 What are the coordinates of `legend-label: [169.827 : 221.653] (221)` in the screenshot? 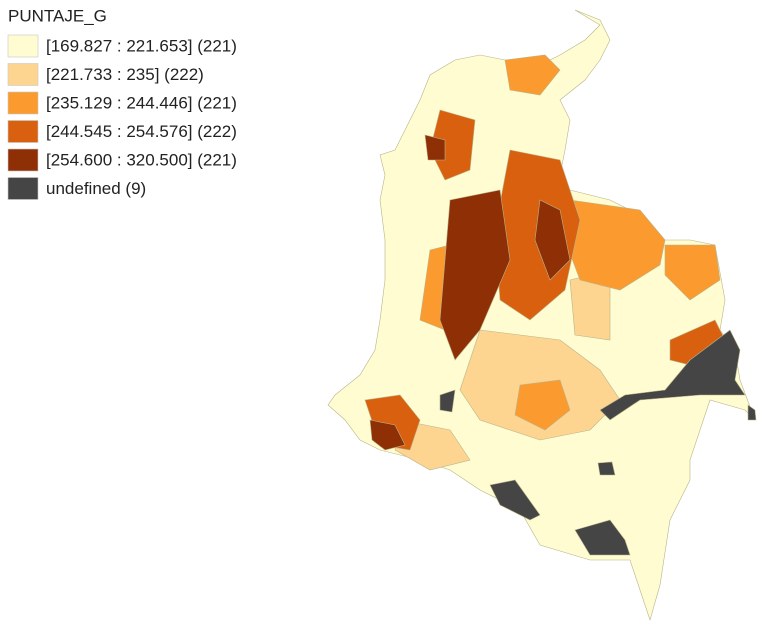 It's located at (141, 45).